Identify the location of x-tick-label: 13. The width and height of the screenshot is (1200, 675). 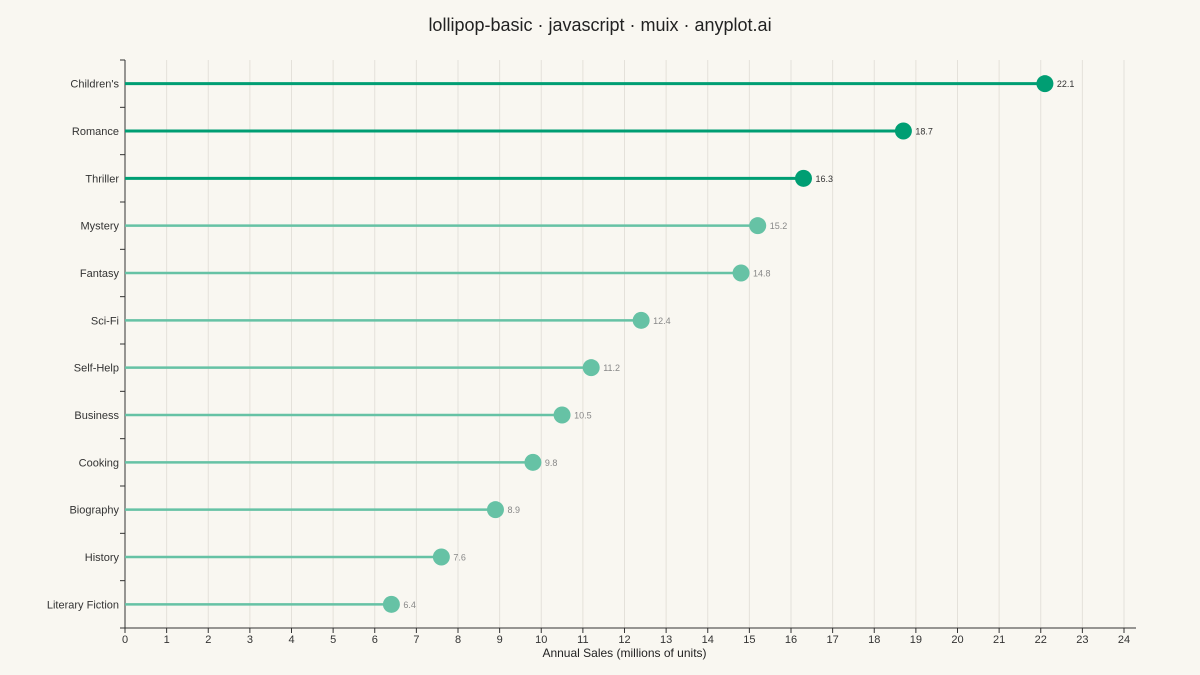
(666, 640).